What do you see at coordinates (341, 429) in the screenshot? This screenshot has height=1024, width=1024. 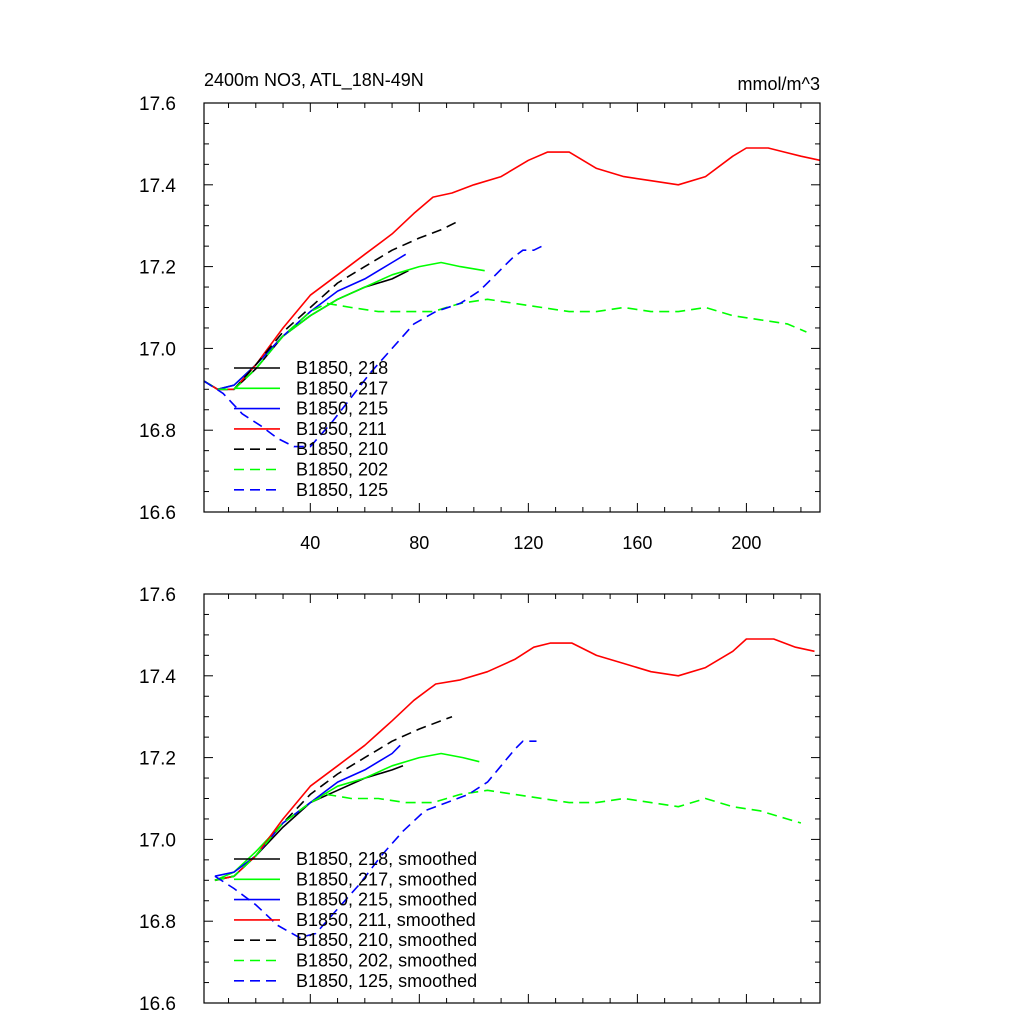 I see `legend-label: B1850, 211` at bounding box center [341, 429].